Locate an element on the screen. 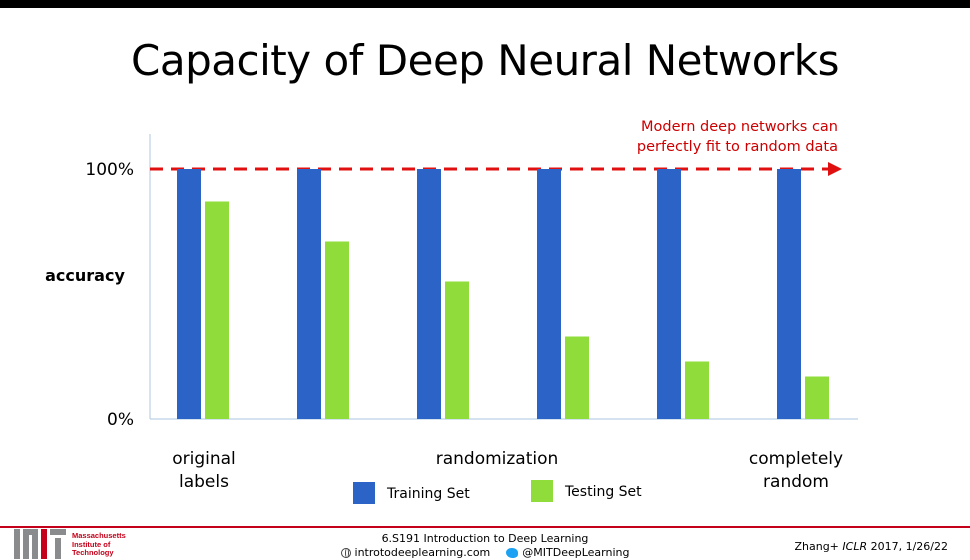 The height and width of the screenshot is (560, 970). institution-line: Institute of is located at coordinates (91, 544).